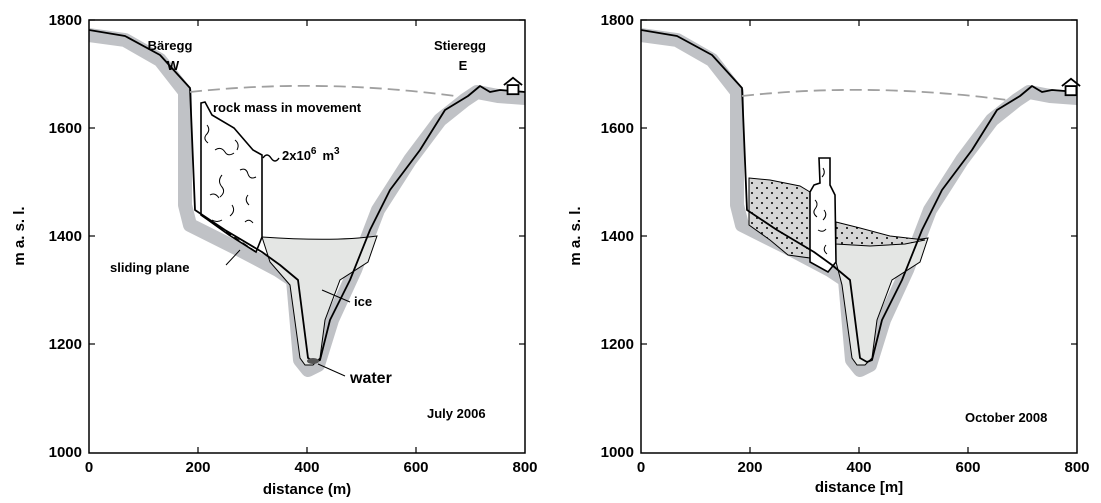  What do you see at coordinates (173, 65) in the screenshot?
I see `label-w: W` at bounding box center [173, 65].